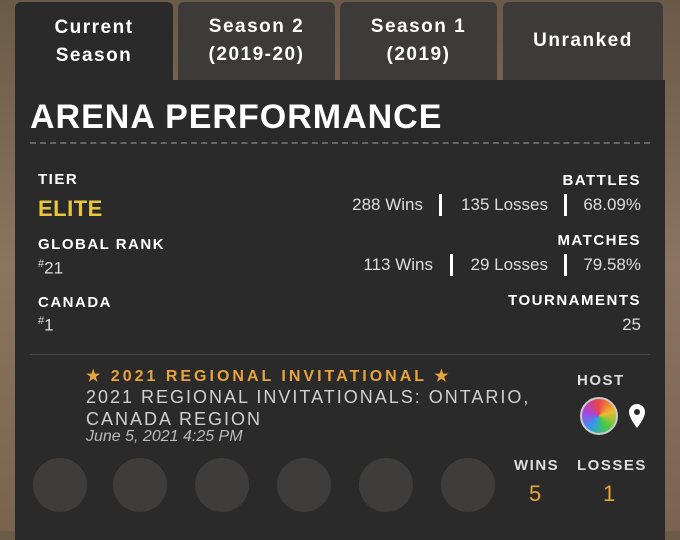 This screenshot has height=540, width=680. What do you see at coordinates (609, 493) in the screenshot?
I see `event-losses: 1` at bounding box center [609, 493].